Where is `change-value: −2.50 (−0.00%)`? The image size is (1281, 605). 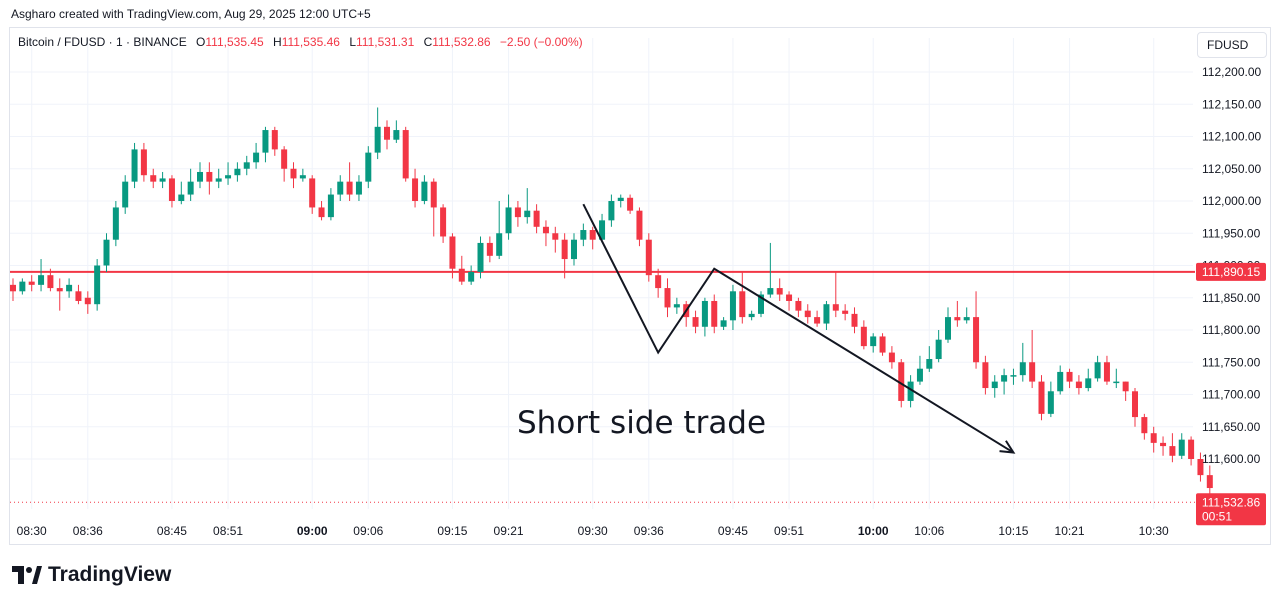 change-value: −2.50 (−0.00%) is located at coordinates (541, 42).